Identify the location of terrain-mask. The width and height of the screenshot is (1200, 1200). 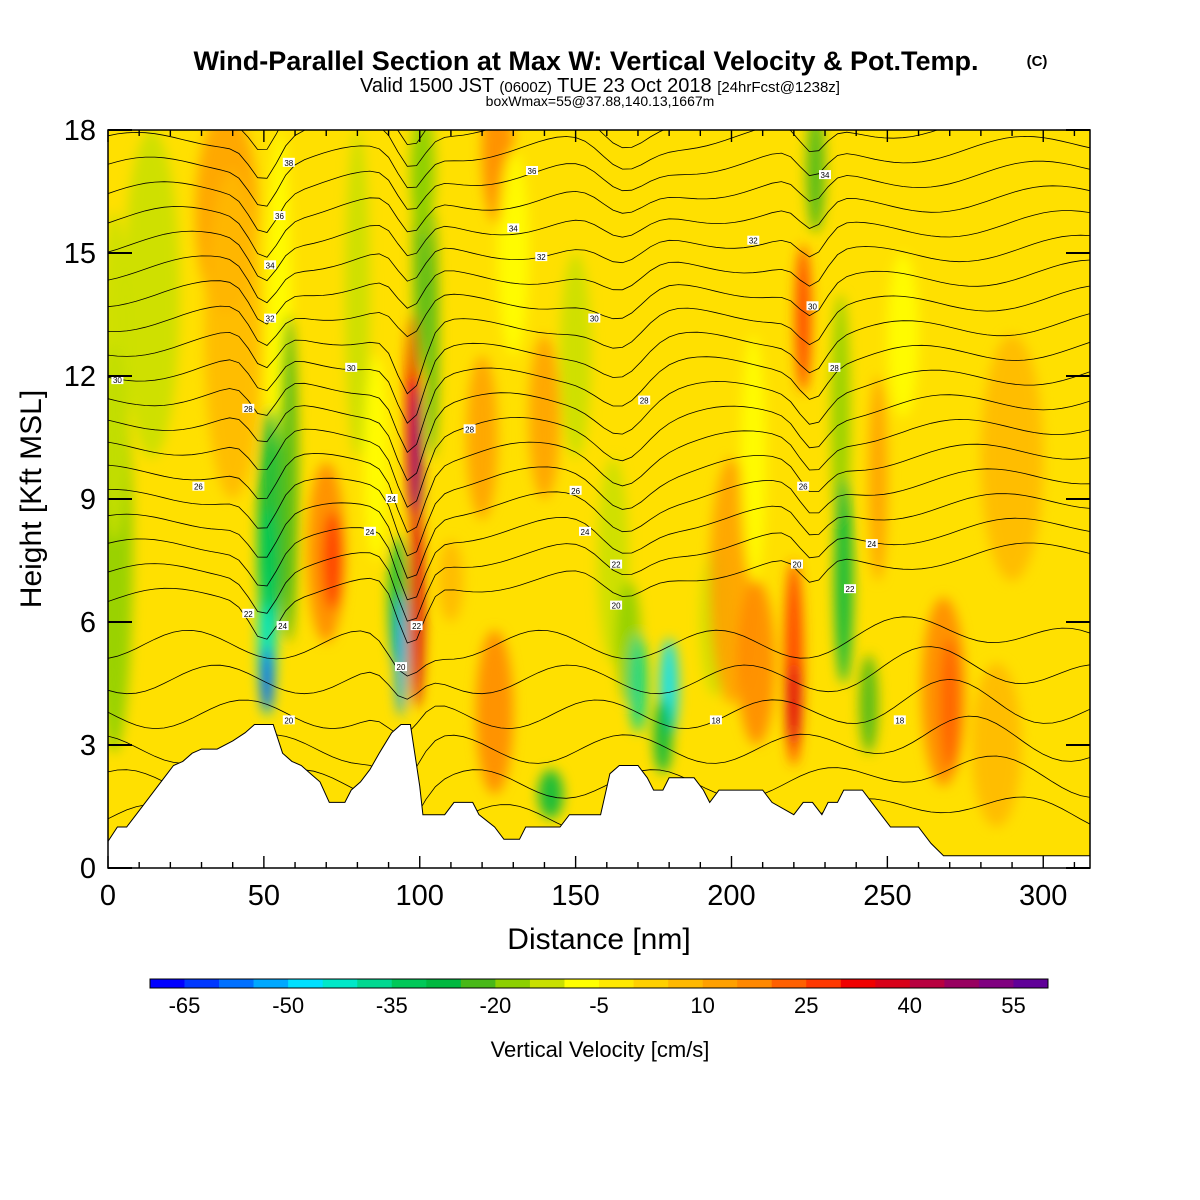
(599, 796).